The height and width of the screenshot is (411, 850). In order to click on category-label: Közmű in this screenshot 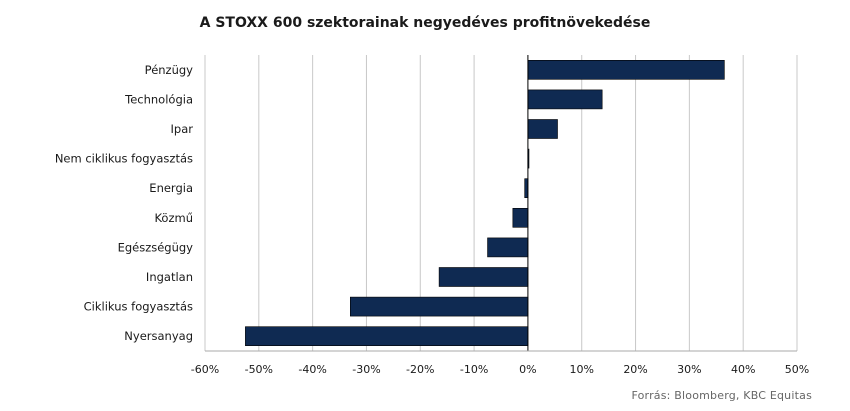, I will do `click(173, 218)`.